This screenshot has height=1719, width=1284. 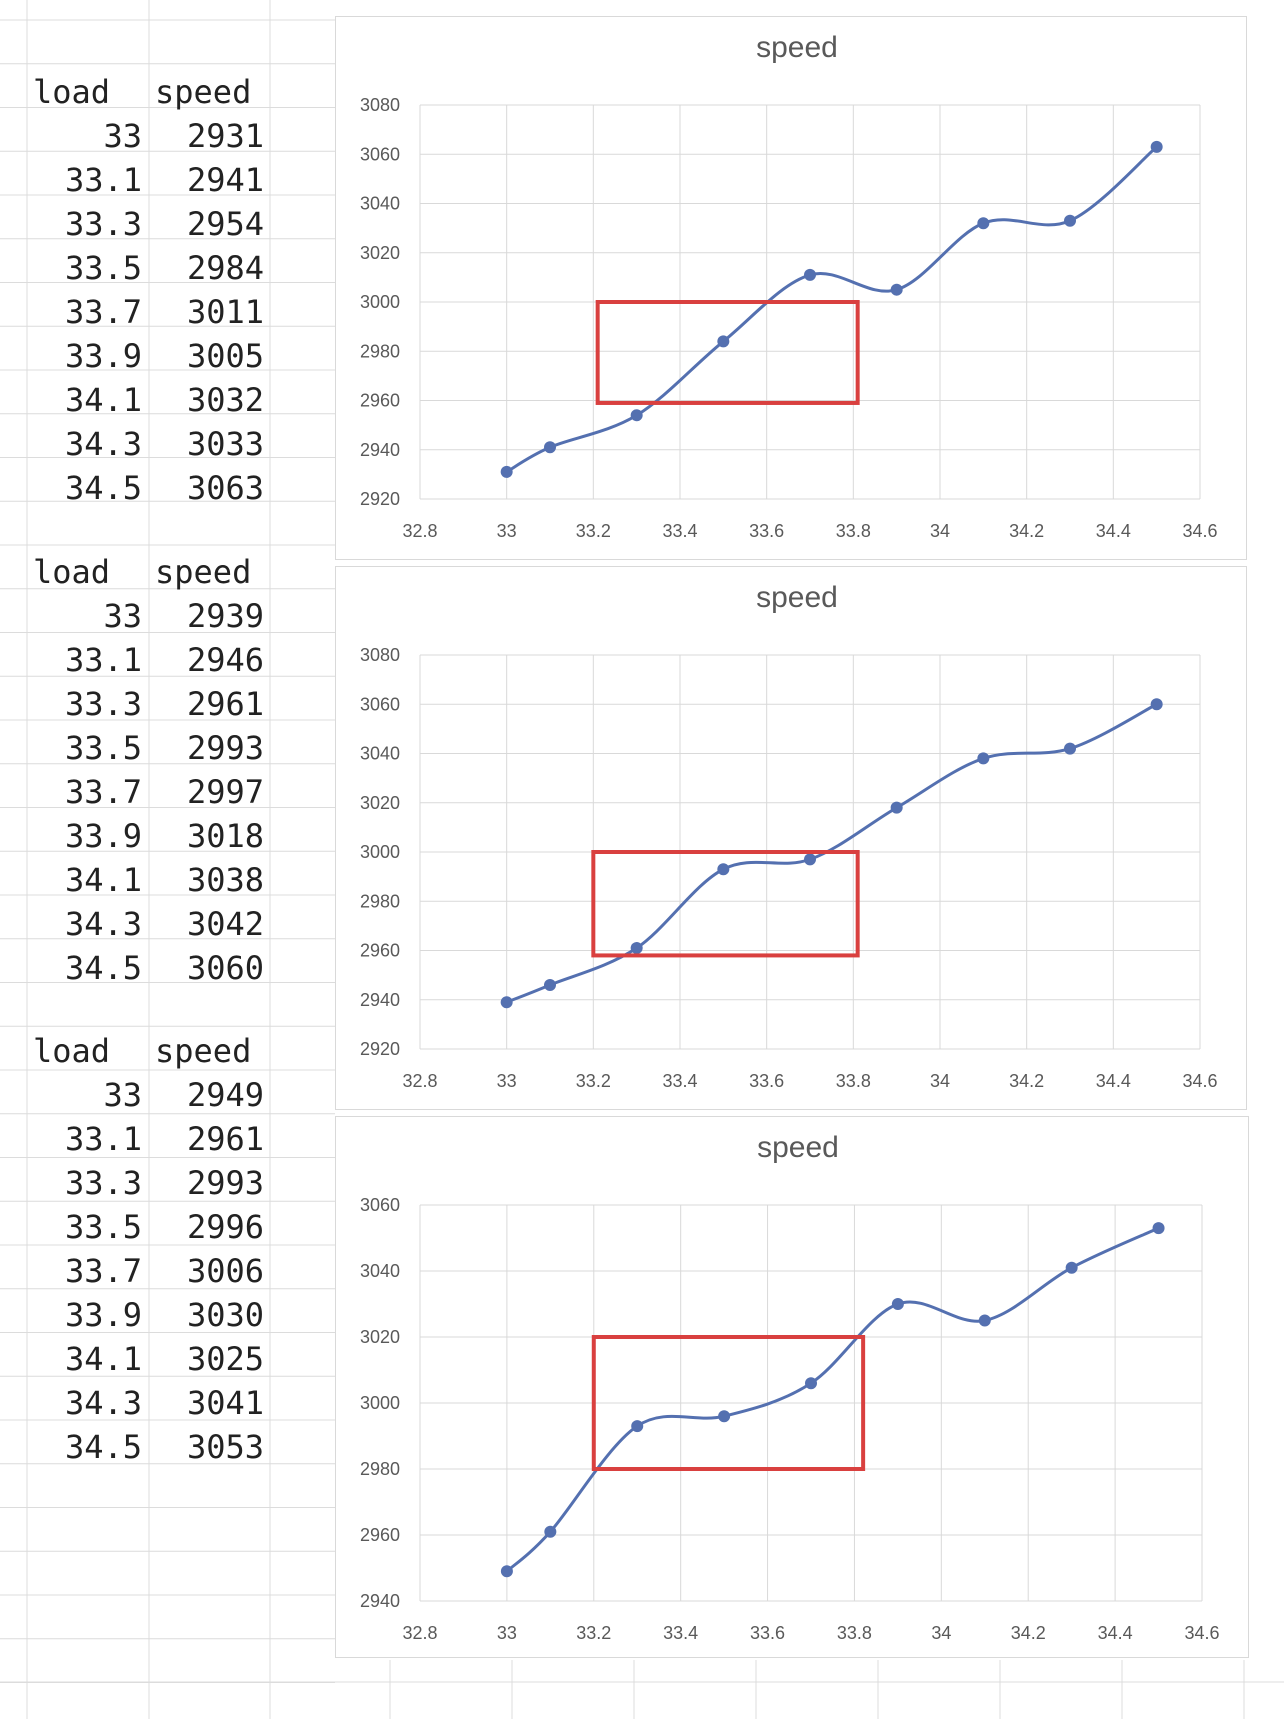 I want to click on y-tick-label: 3020, so click(x=380, y=803).